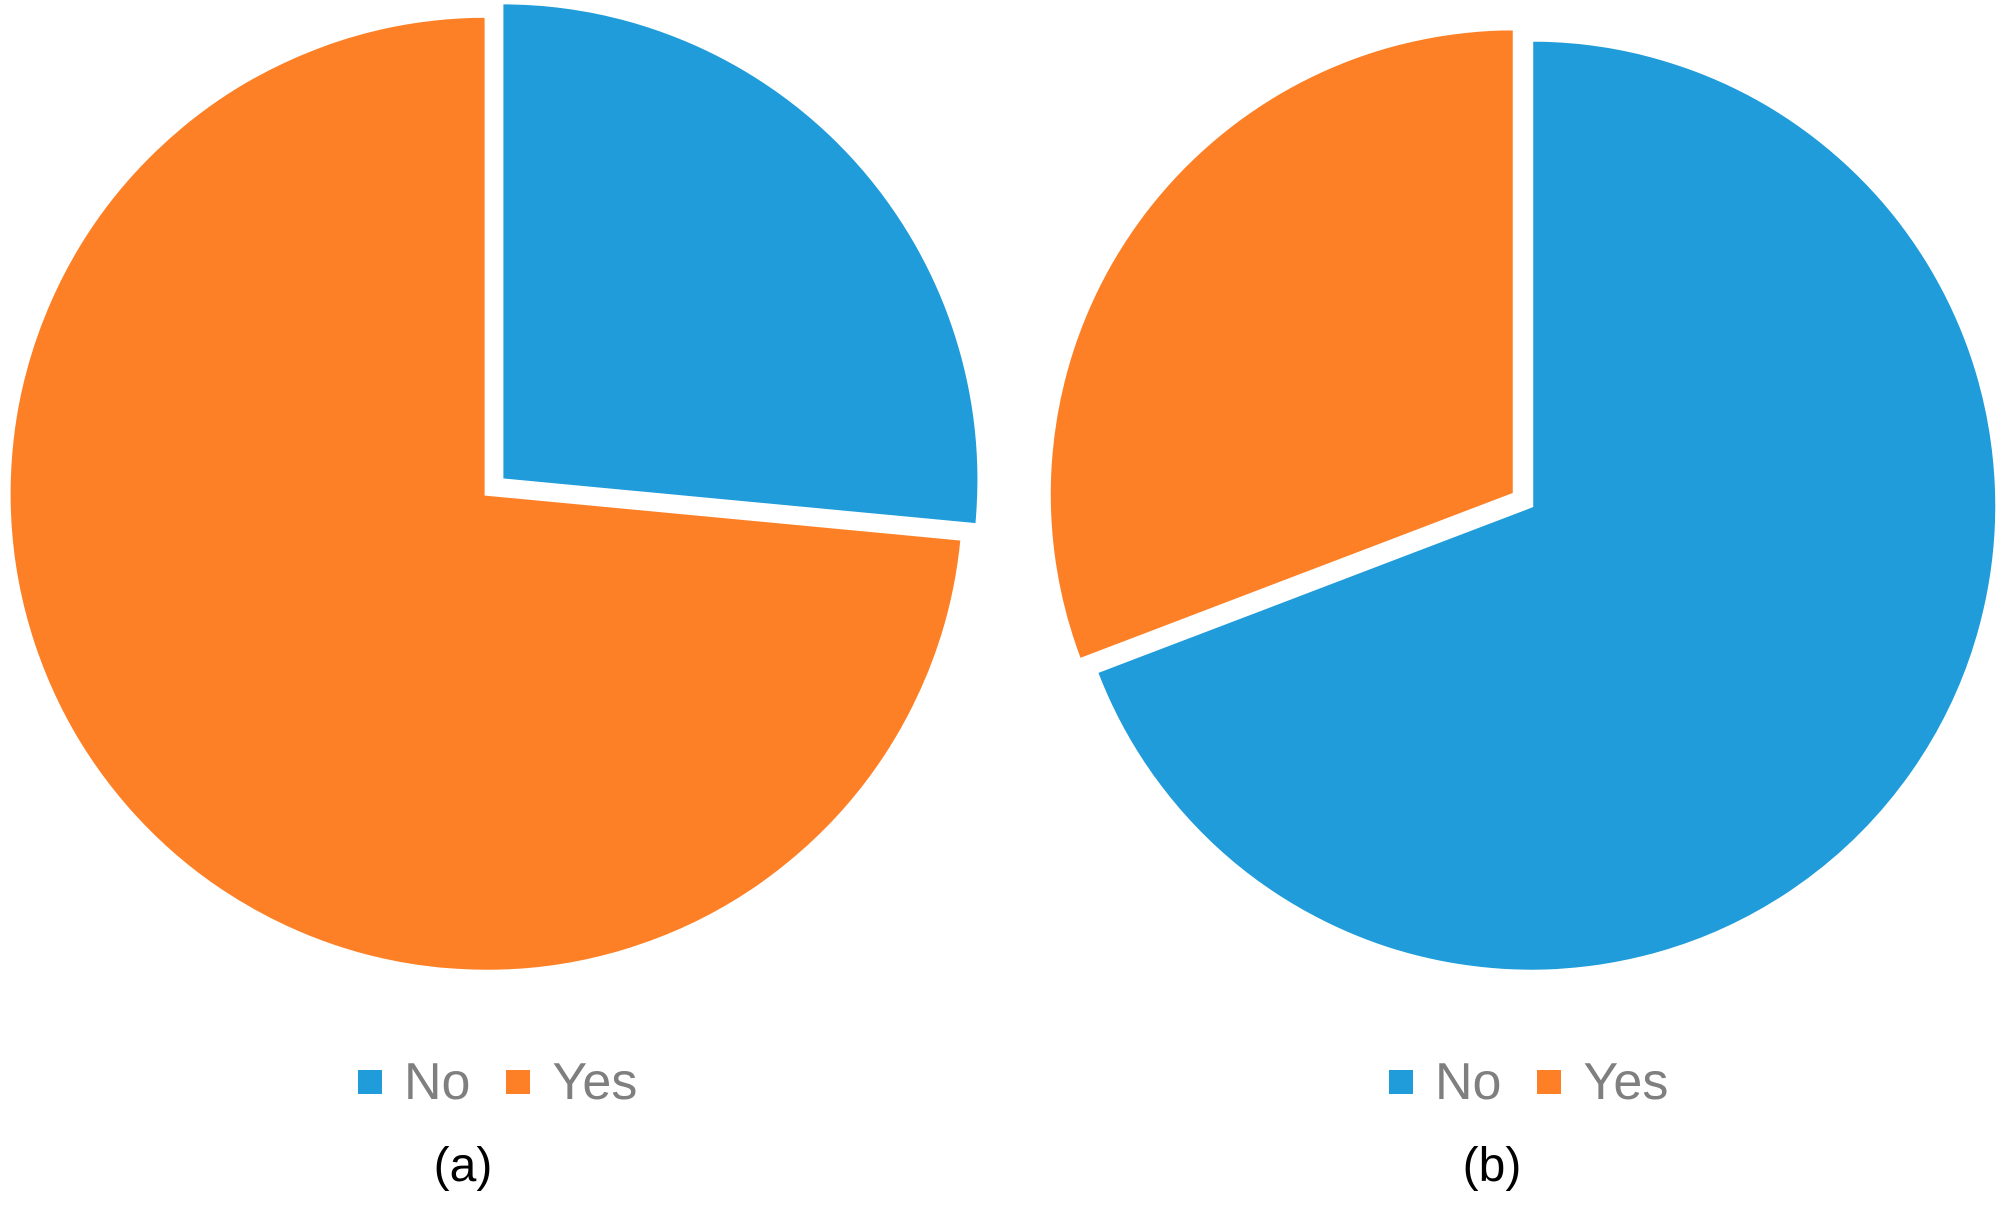  I want to click on chart-caption-b: (b), so click(1492, 1165).